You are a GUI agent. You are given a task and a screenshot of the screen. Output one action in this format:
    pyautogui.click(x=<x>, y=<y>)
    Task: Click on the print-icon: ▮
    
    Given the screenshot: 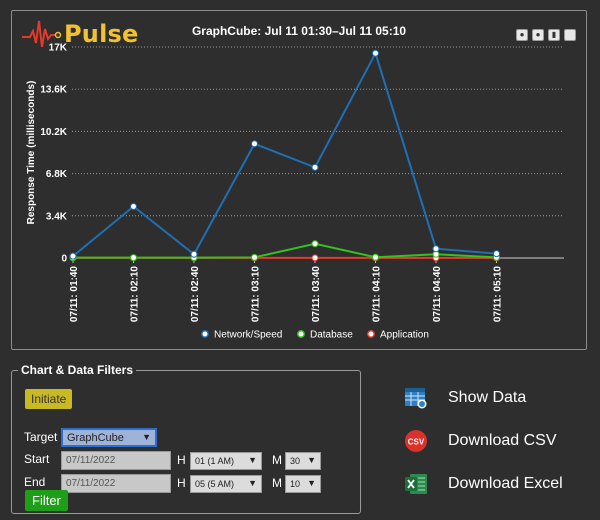 What is the action you would take?
    pyautogui.click(x=554, y=35)
    